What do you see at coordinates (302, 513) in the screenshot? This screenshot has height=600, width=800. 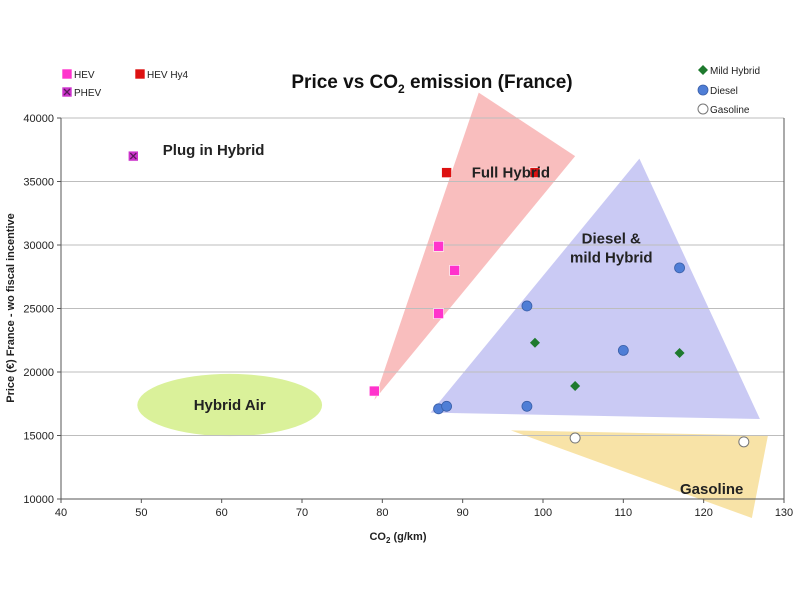 I see `x-tick-label: 70` at bounding box center [302, 513].